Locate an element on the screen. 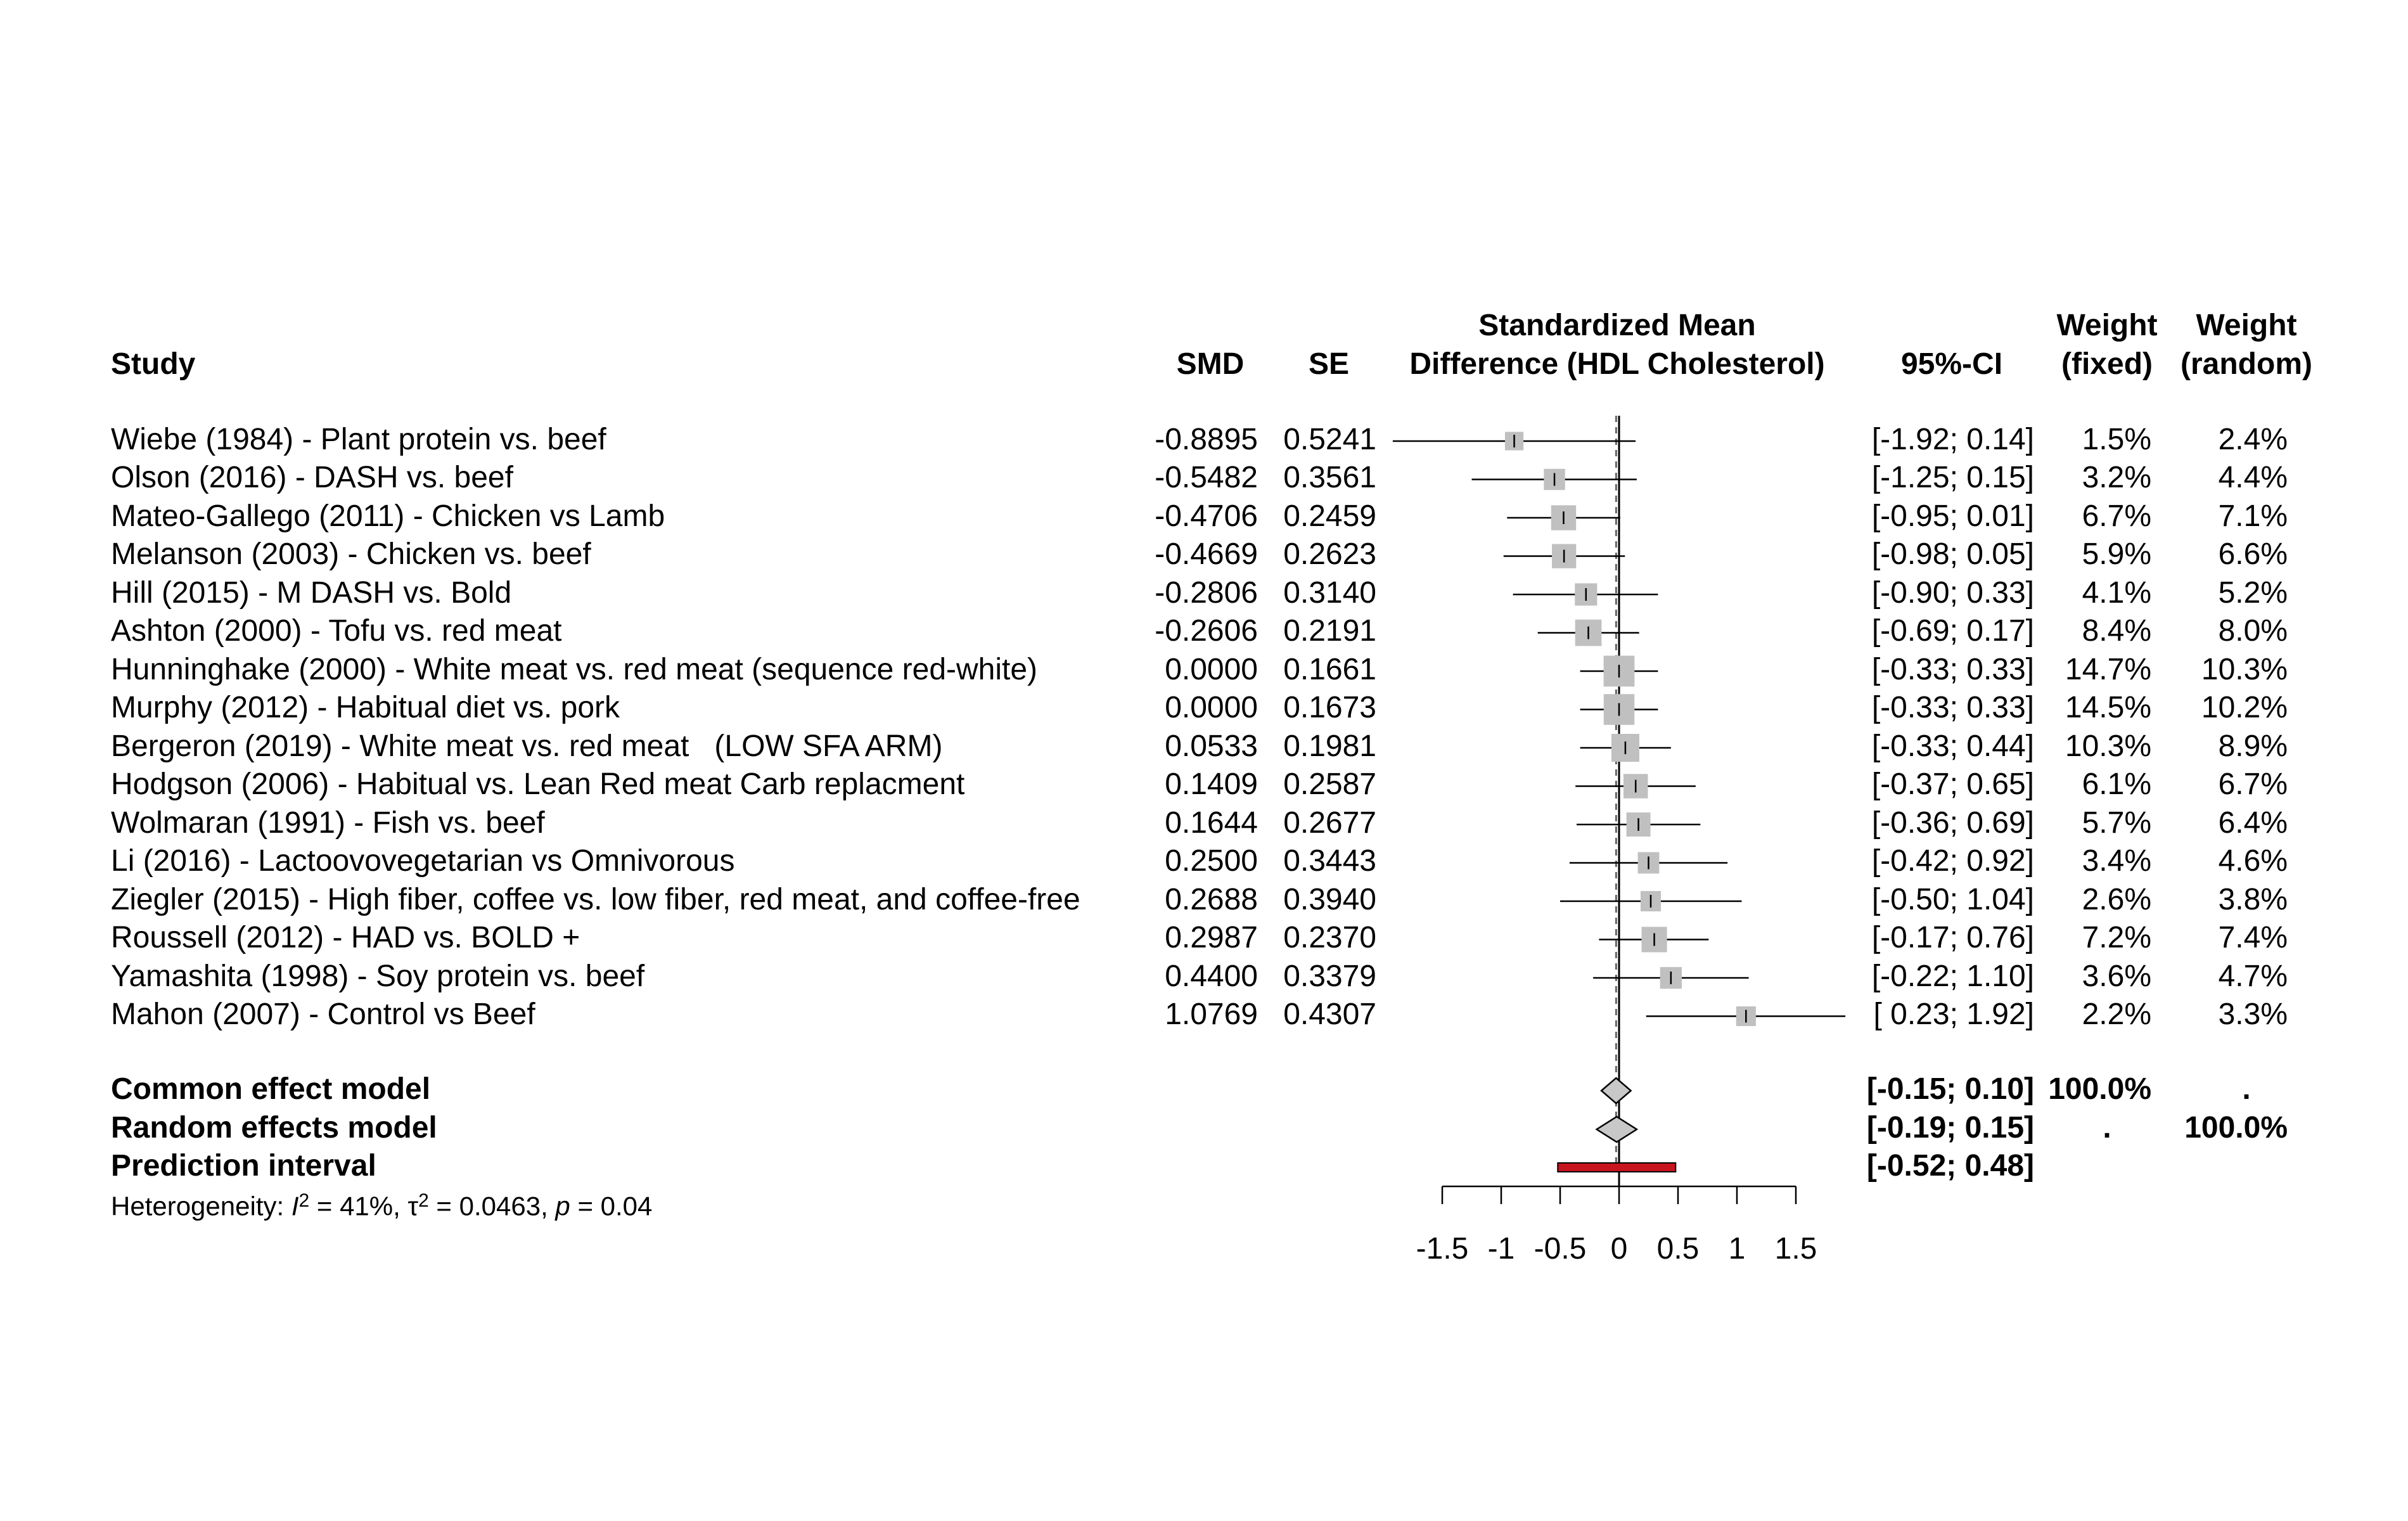 This screenshot has height=1521, width=2408. x-axis-tick-label: 1.5 is located at coordinates (1795, 1248).